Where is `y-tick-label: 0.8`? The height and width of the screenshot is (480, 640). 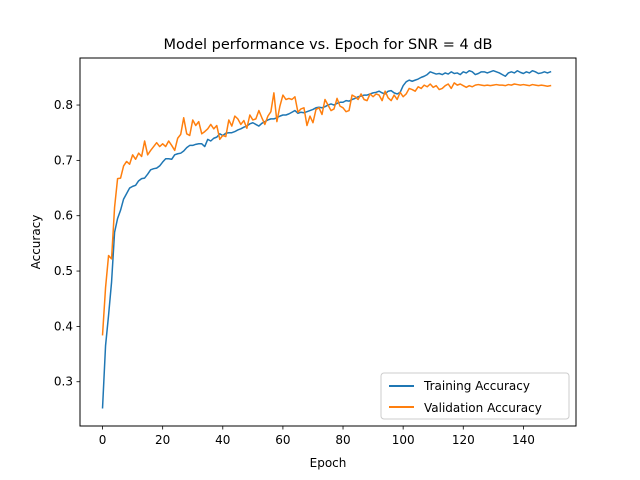 y-tick-label: 0.8 is located at coordinates (63, 105).